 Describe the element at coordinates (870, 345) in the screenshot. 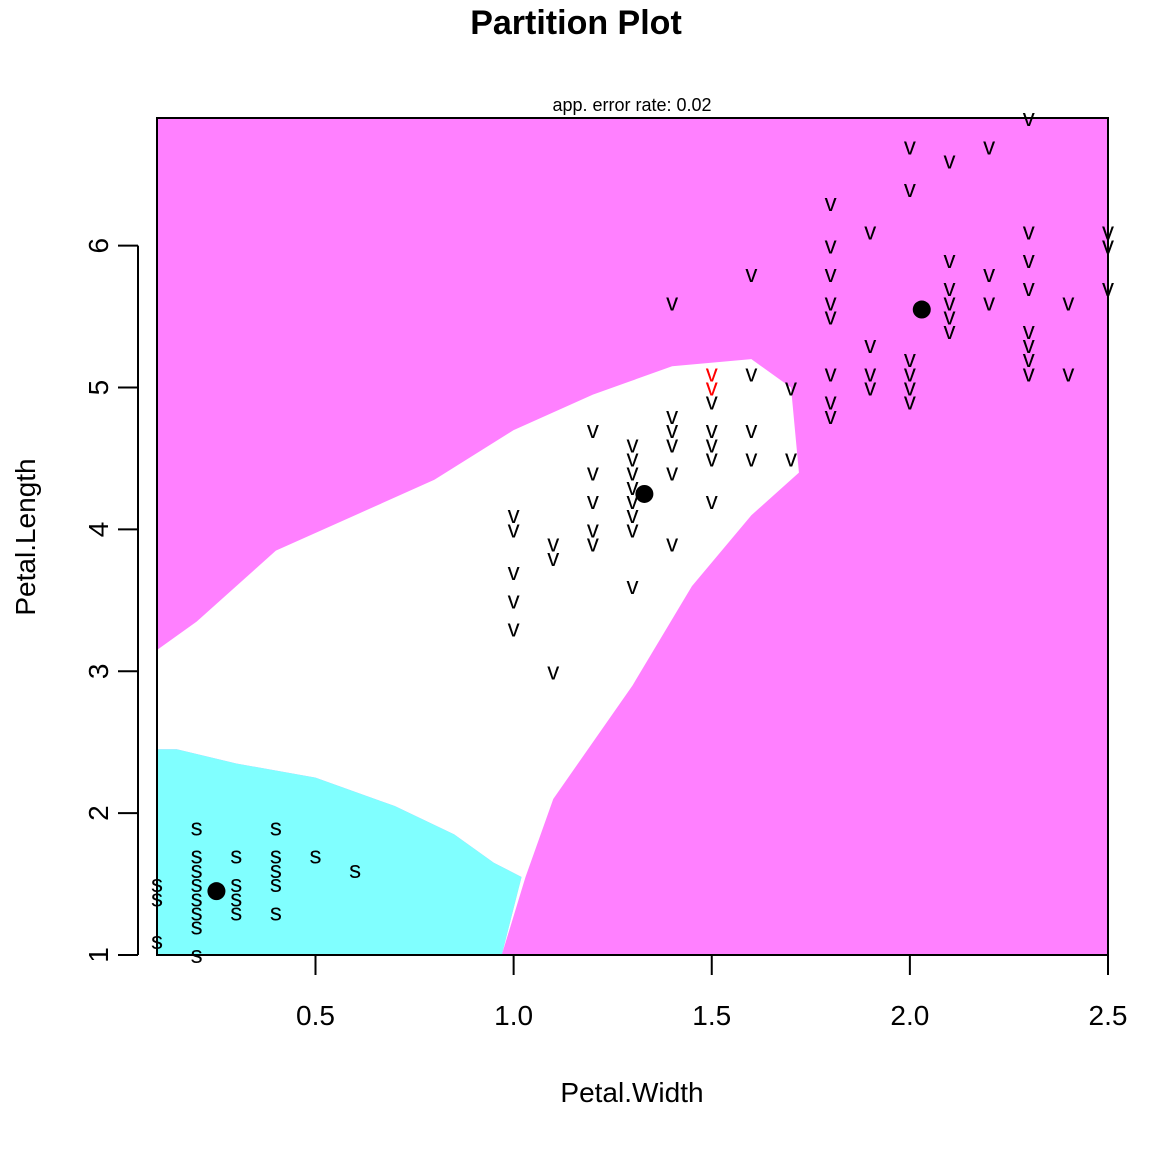

I see `data-point-v-71: v` at that location.